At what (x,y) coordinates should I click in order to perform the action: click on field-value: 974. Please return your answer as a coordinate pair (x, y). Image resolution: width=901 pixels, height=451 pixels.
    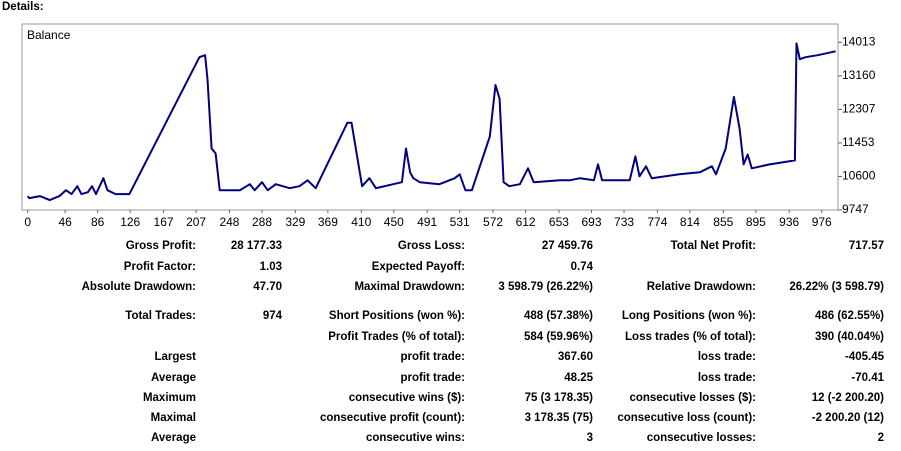
    Looking at the image, I should click on (273, 316).